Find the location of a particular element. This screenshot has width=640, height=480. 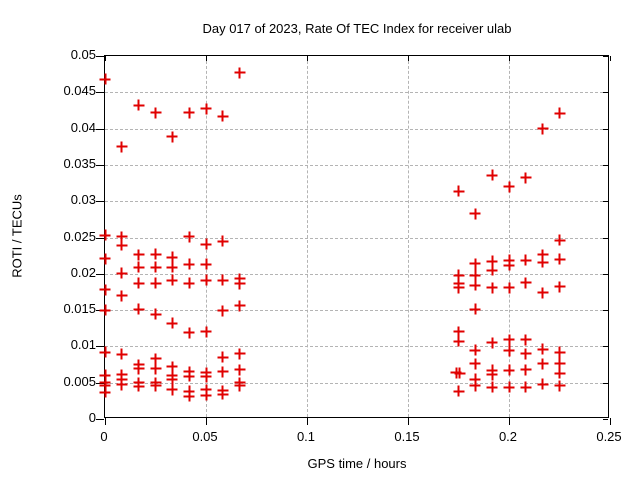

y-tick-label: 0.05 is located at coordinates (83, 54).